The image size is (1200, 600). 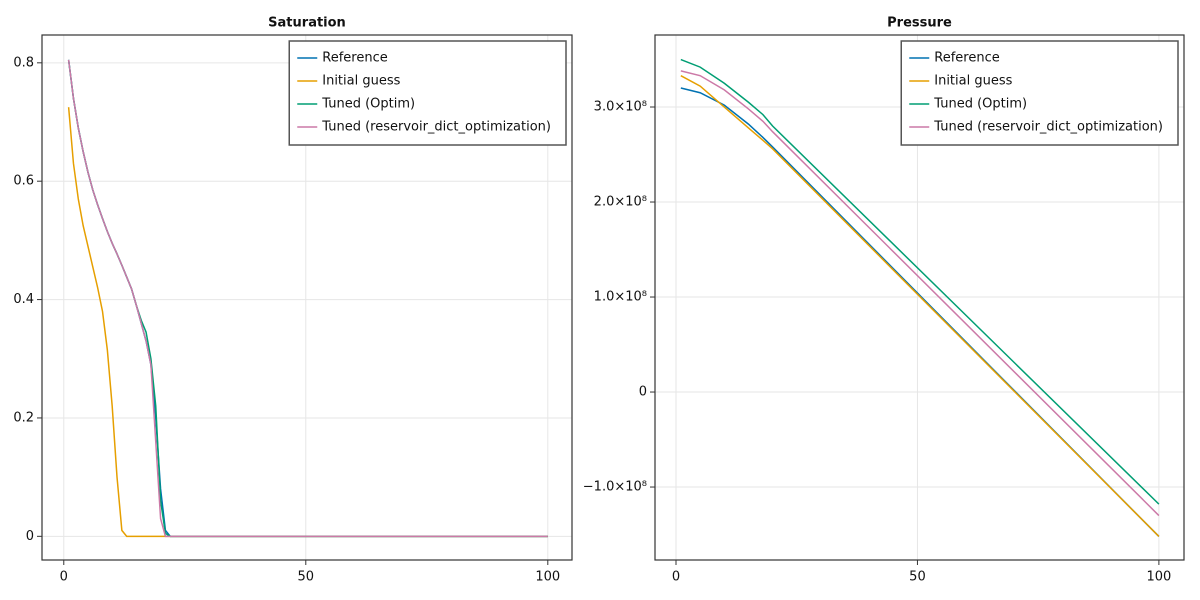 What do you see at coordinates (620, 202) in the screenshot?
I see `y-tick-label: 2.0×10⁸` at bounding box center [620, 202].